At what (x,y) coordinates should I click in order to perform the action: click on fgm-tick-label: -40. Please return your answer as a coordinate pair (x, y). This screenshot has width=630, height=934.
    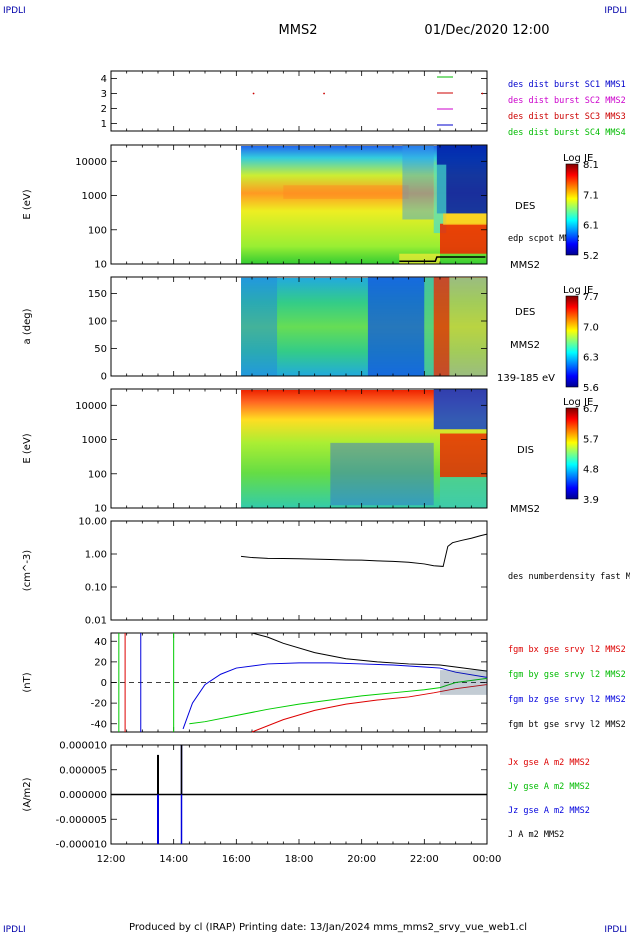
    Looking at the image, I should click on (99, 724).